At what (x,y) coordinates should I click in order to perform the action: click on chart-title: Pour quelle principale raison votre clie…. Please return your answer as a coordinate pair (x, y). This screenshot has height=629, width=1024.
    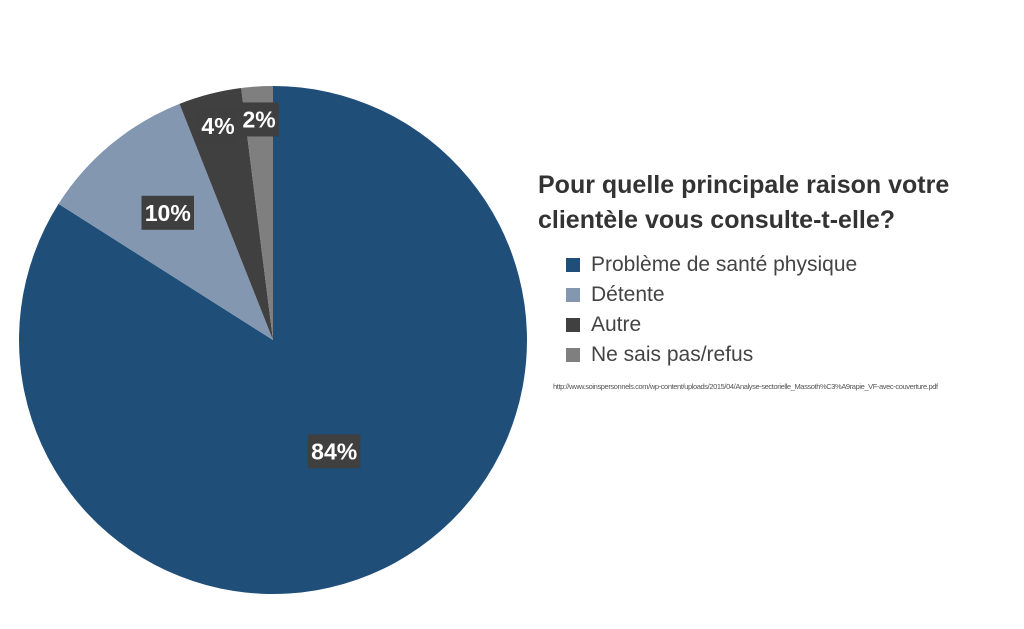
    Looking at the image, I should click on (744, 202).